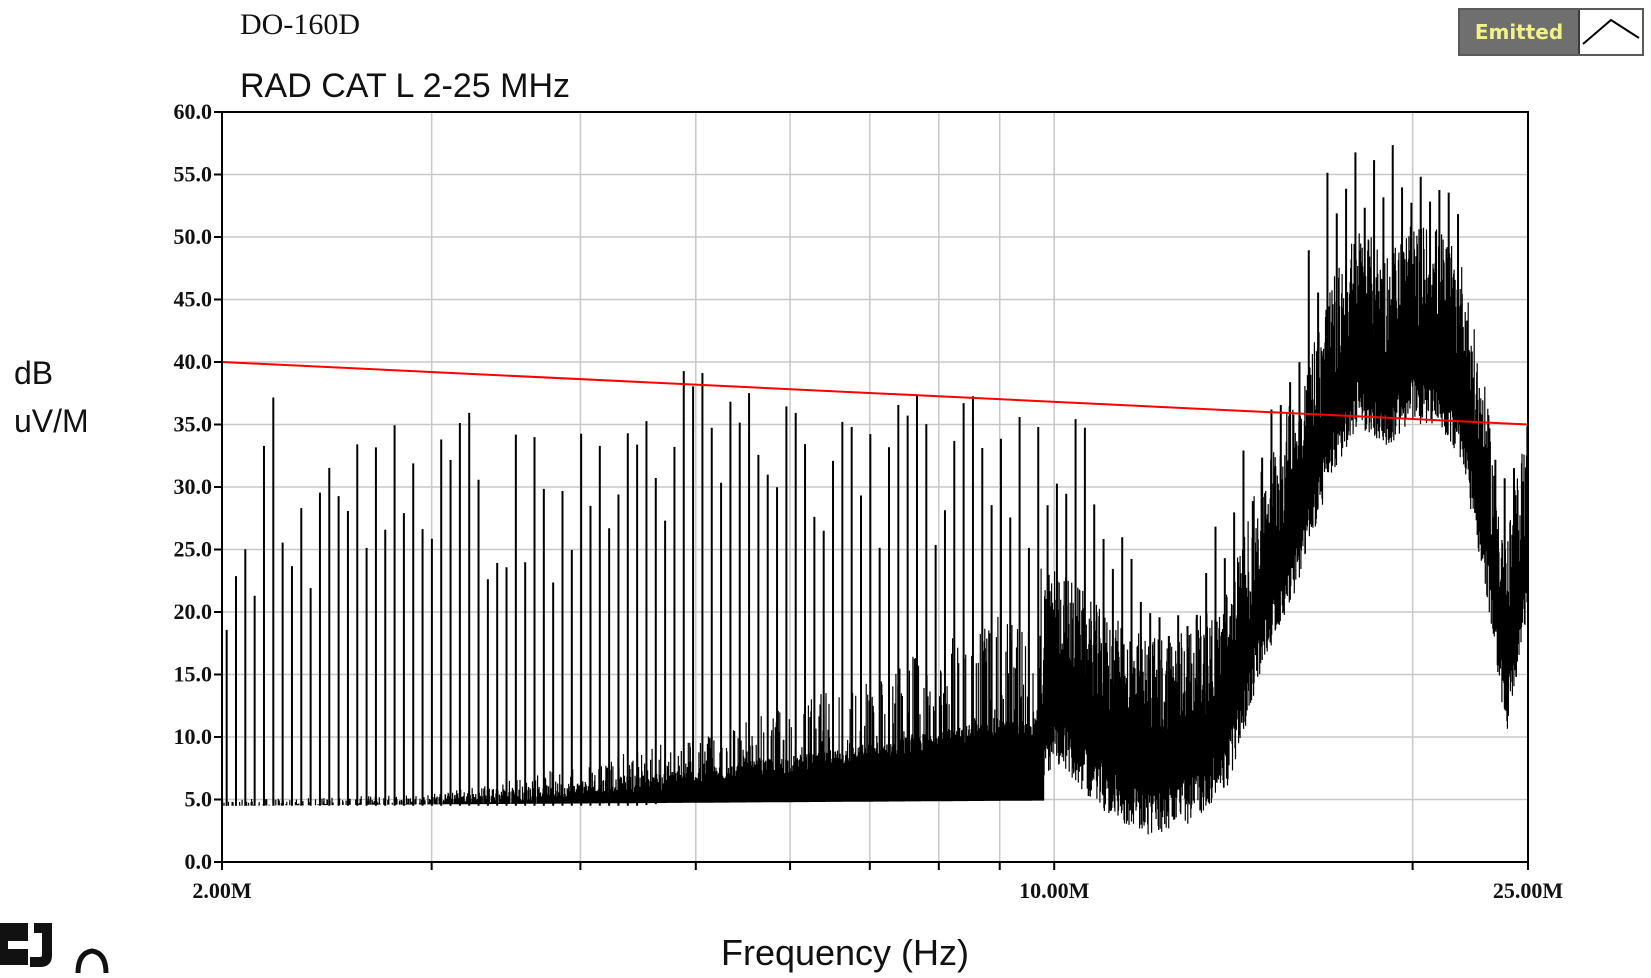 The height and width of the screenshot is (978, 1651). What do you see at coordinates (1054, 890) in the screenshot?
I see `x-tick-label: 10.00M` at bounding box center [1054, 890].